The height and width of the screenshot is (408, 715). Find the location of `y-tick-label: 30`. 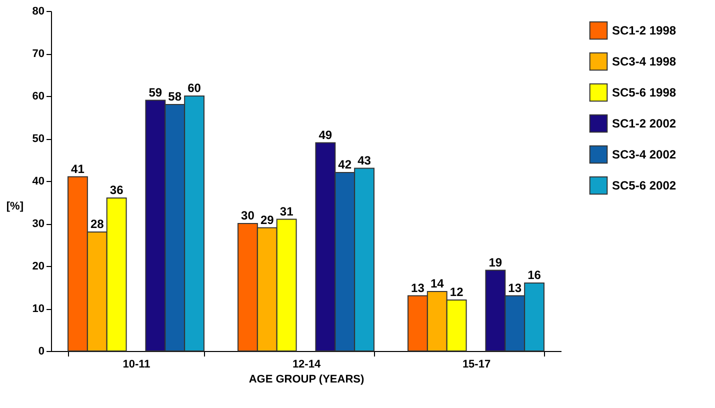

y-tick-label: 30 is located at coordinates (38, 224).